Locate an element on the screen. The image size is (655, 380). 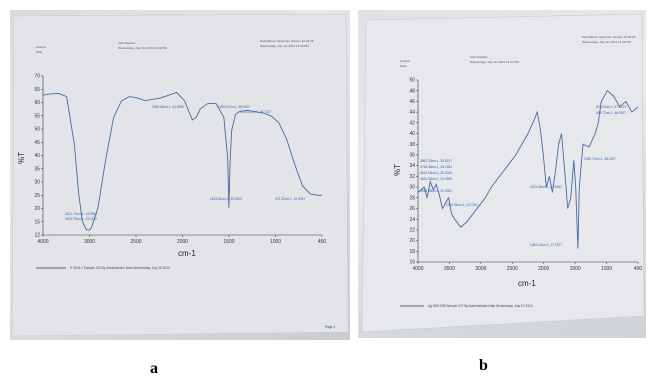
peak-annotation: 1165.47cm-1, 55.0002 is located at coordinates (234, 107).